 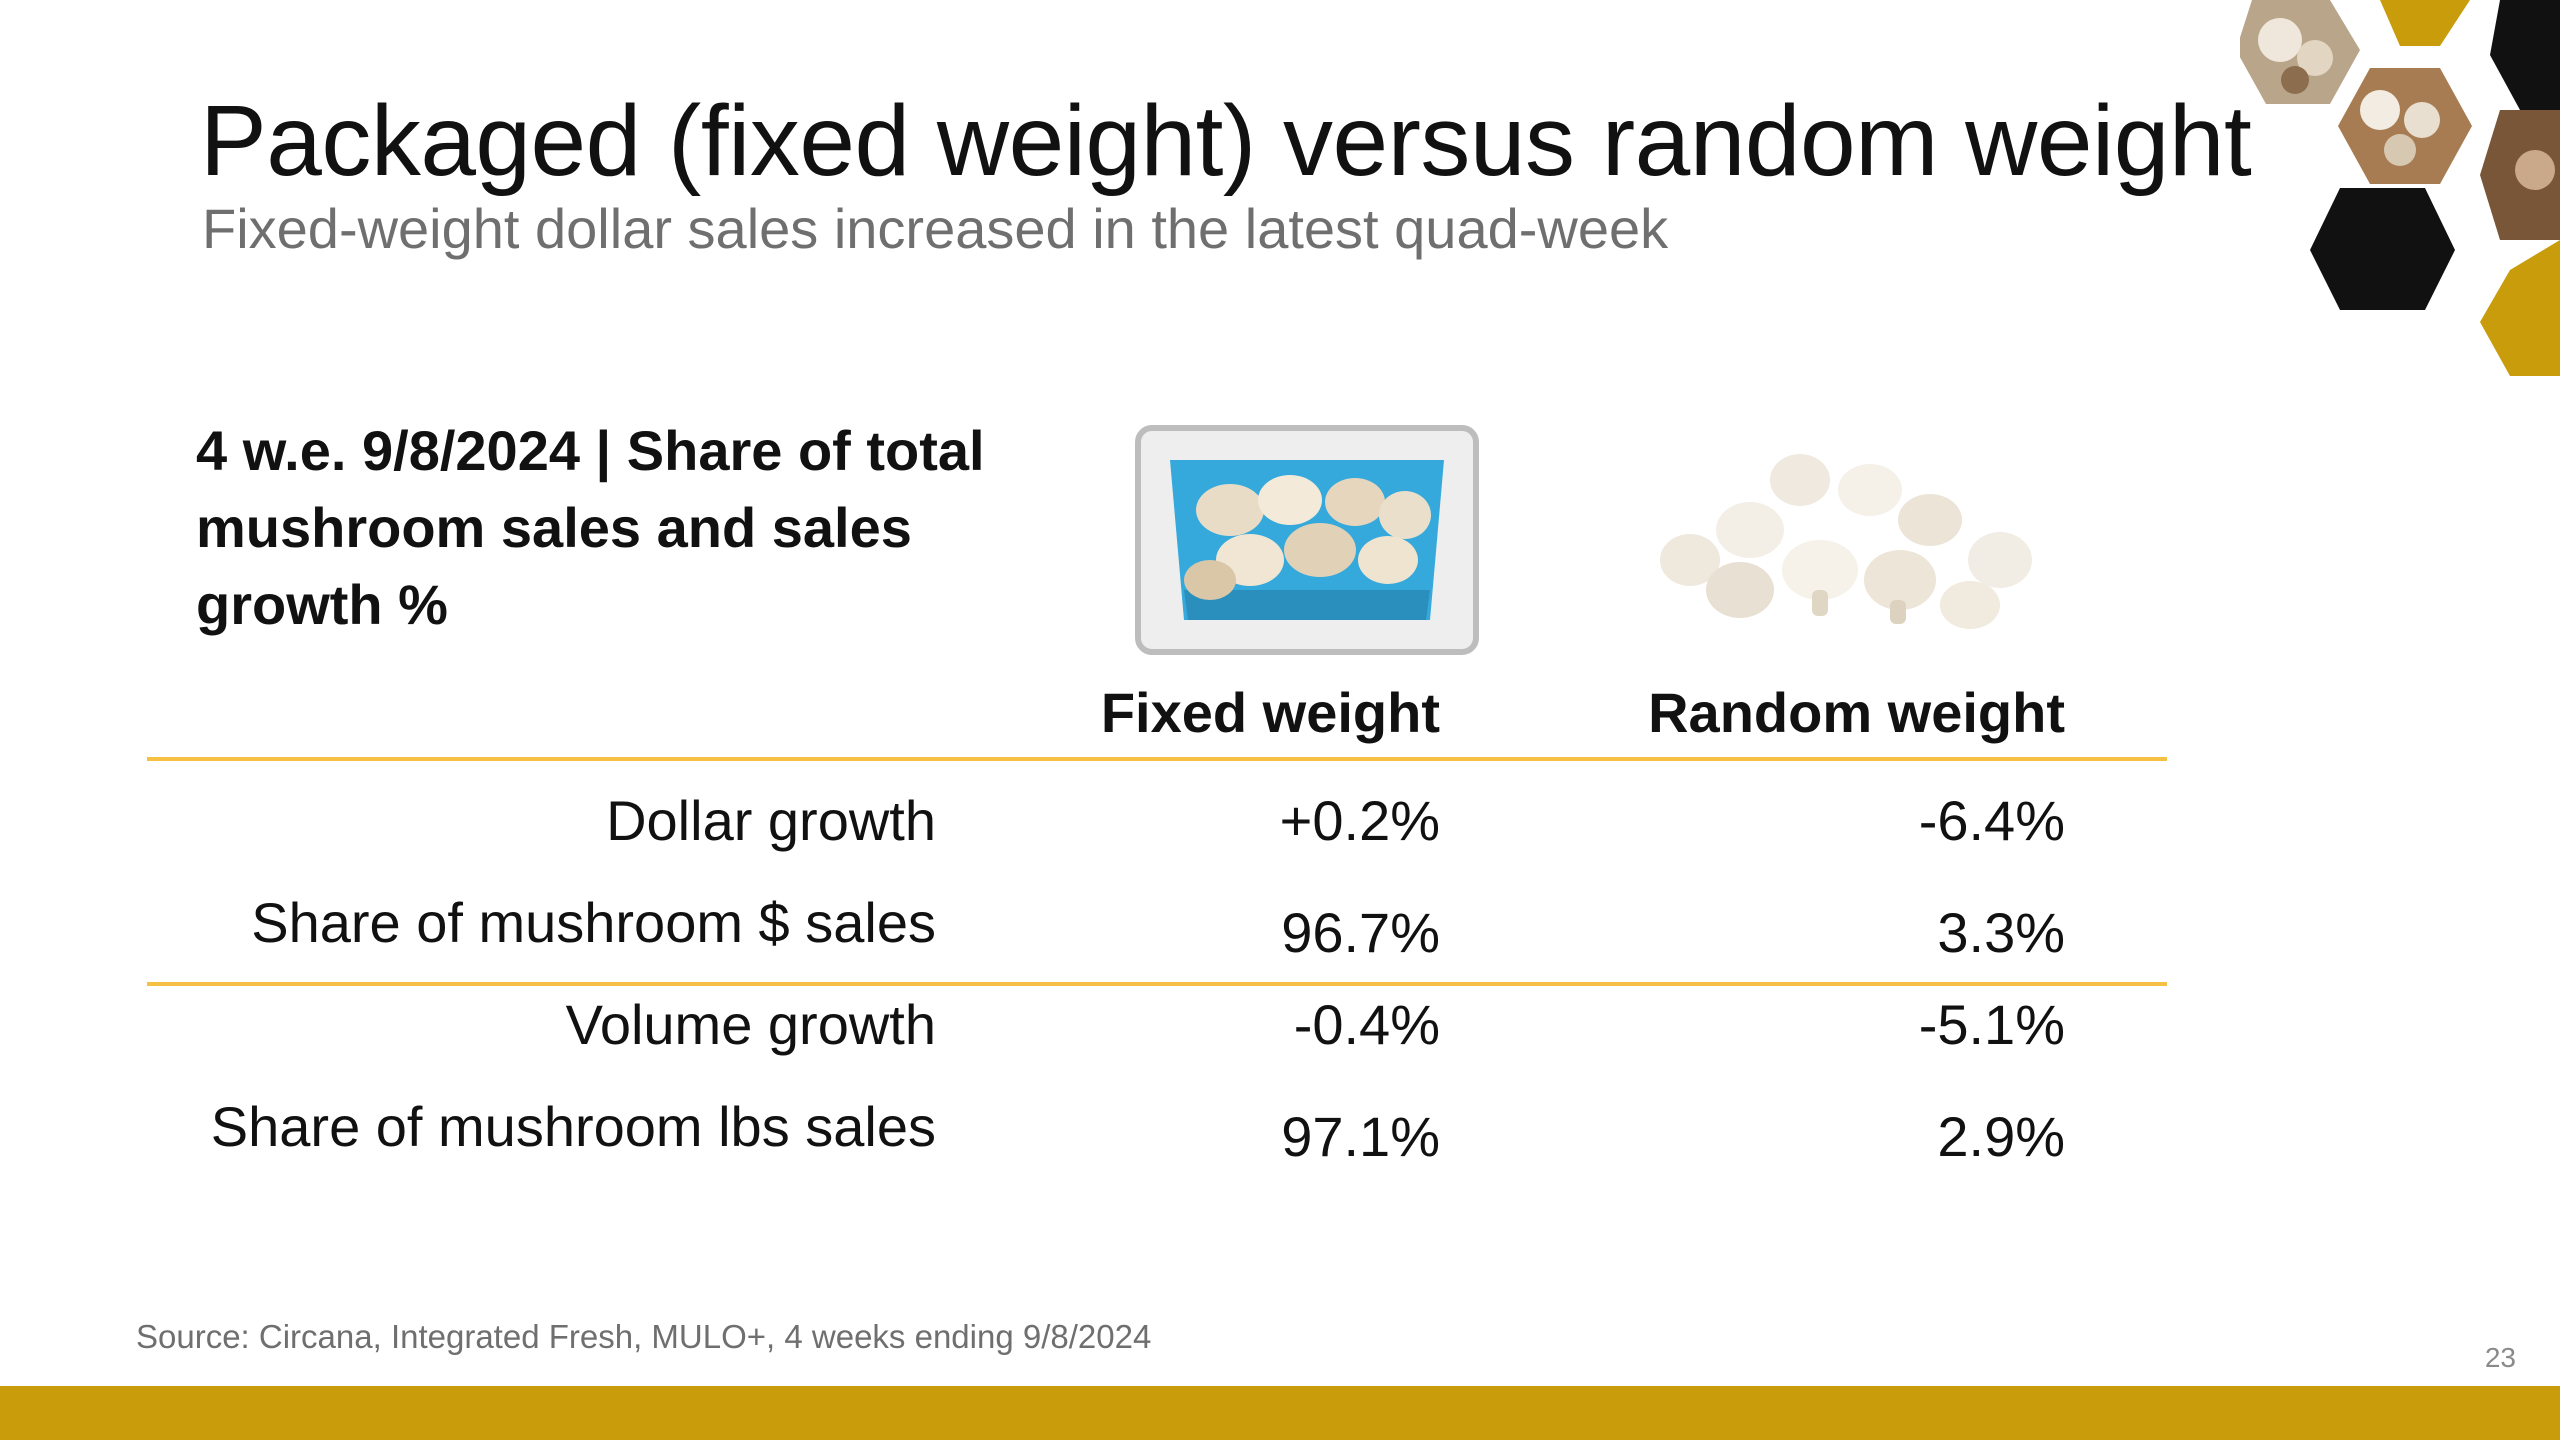 I want to click on row-label-dollar-growth: Dollar growth, so click(x=771, y=820).